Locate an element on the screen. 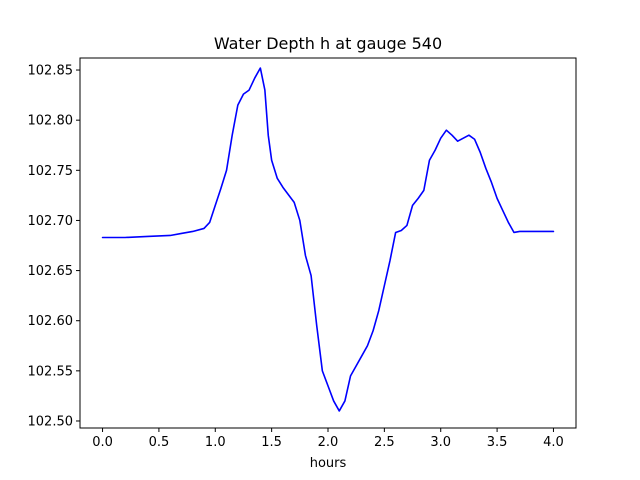  x-tick-label: 0.5 is located at coordinates (159, 442).